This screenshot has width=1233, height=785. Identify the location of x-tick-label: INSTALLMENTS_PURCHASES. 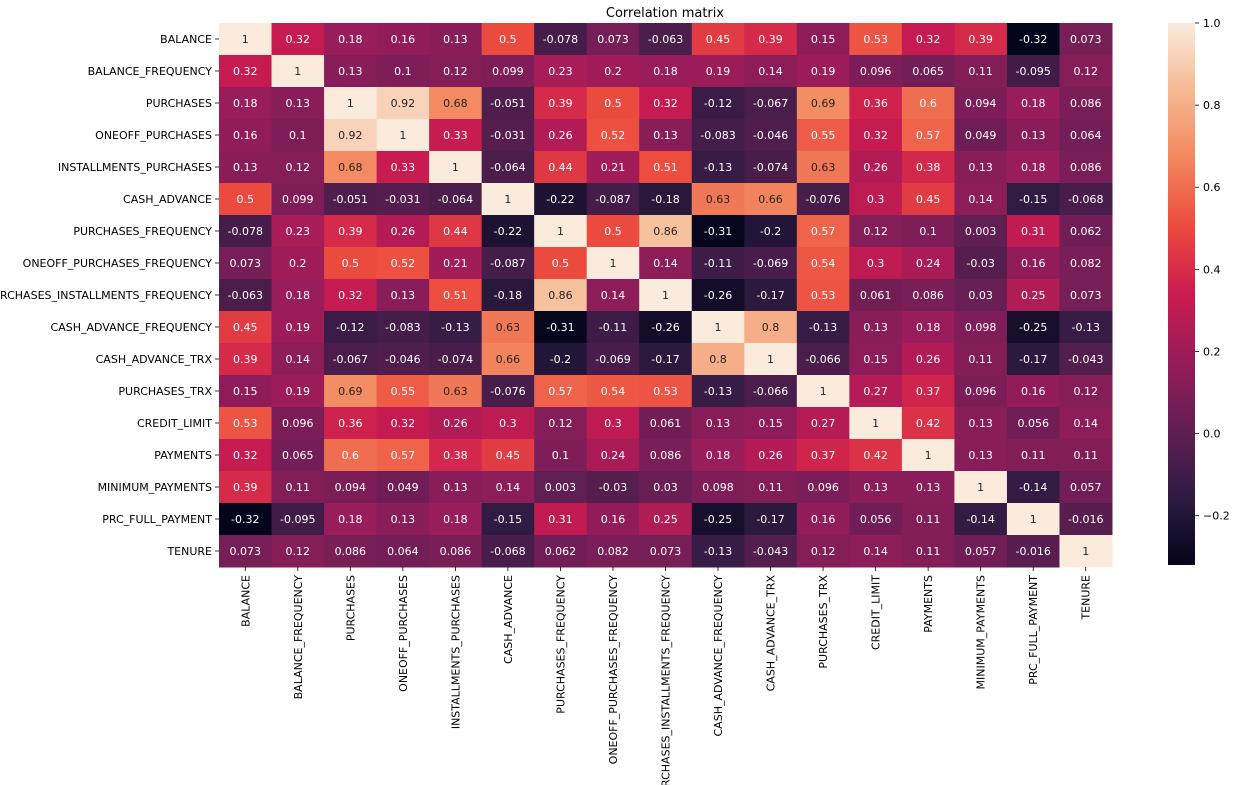
(455, 652).